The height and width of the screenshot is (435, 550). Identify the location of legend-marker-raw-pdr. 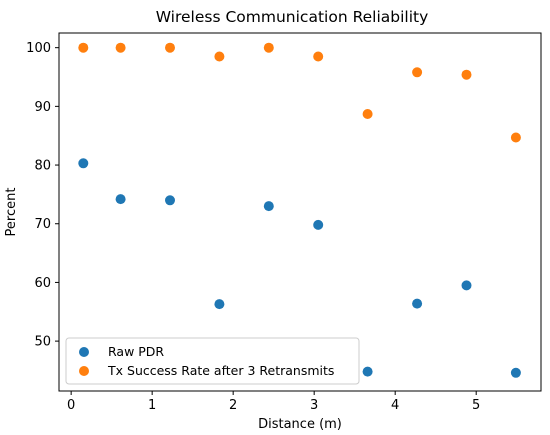
(84, 352).